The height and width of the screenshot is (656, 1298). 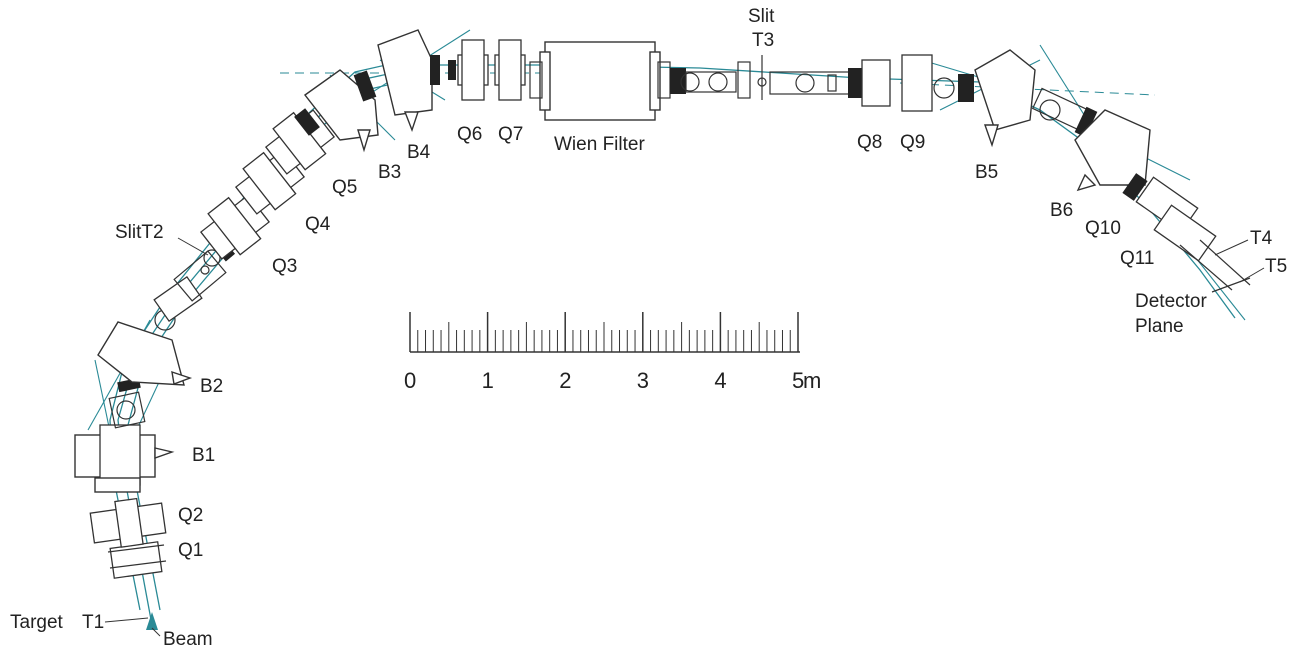 I want to click on label-b3: B3, so click(x=389, y=172).